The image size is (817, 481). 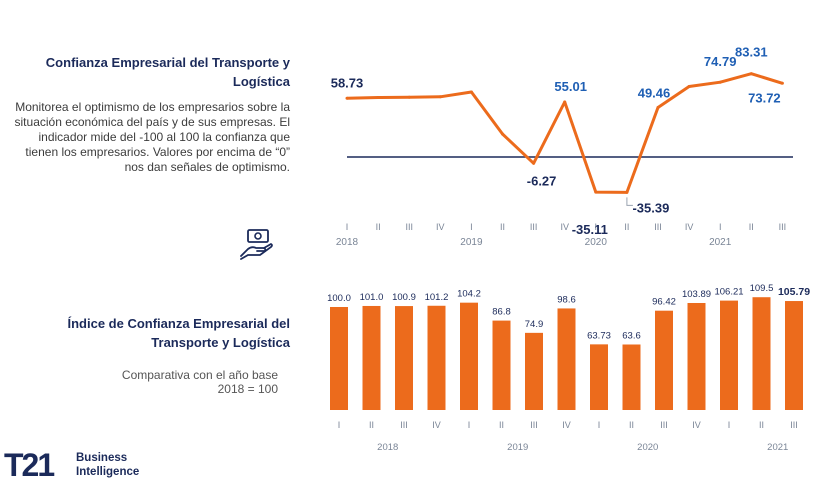 I want to click on t21-logo: T21 Business Intelligence, so click(x=71, y=464).